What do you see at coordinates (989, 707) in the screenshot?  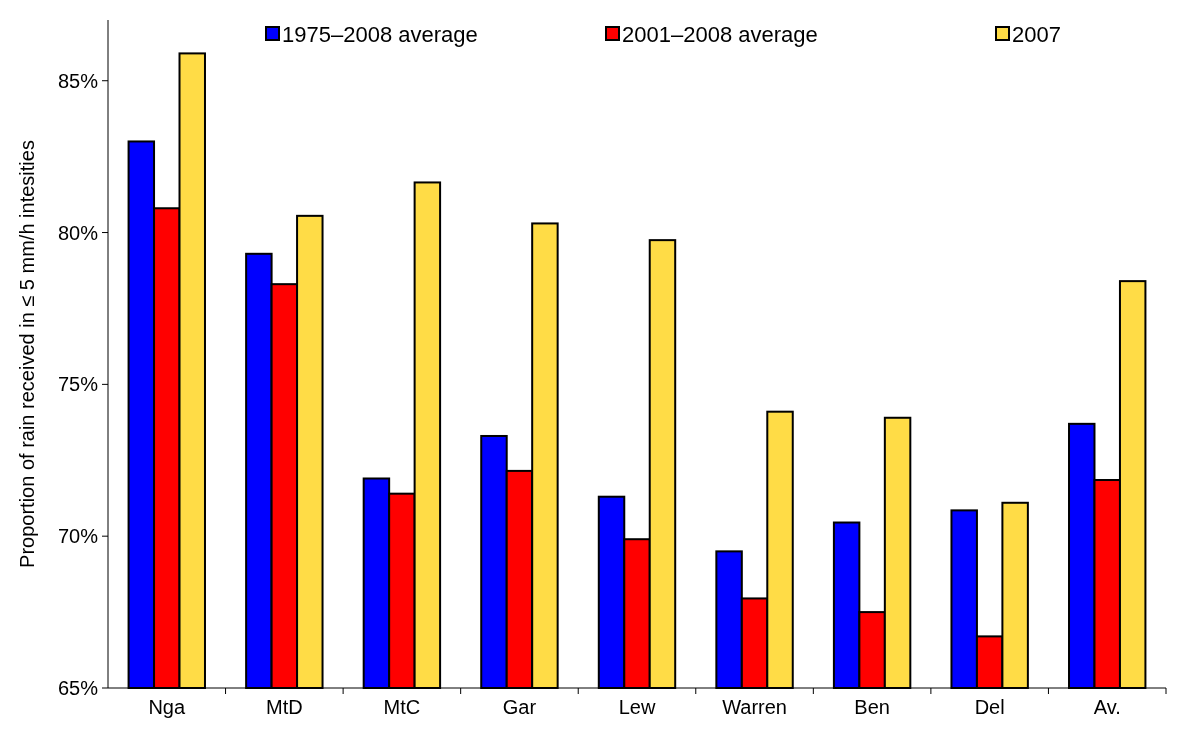 I see `x-tick-label: Del` at bounding box center [989, 707].